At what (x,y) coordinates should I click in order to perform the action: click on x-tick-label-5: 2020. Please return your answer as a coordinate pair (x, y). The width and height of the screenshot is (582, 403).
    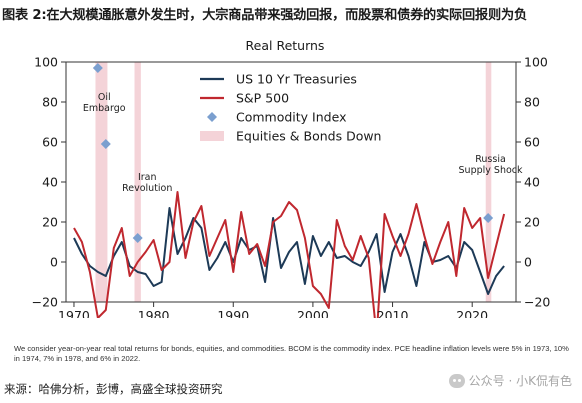
    Looking at the image, I should click on (472, 313).